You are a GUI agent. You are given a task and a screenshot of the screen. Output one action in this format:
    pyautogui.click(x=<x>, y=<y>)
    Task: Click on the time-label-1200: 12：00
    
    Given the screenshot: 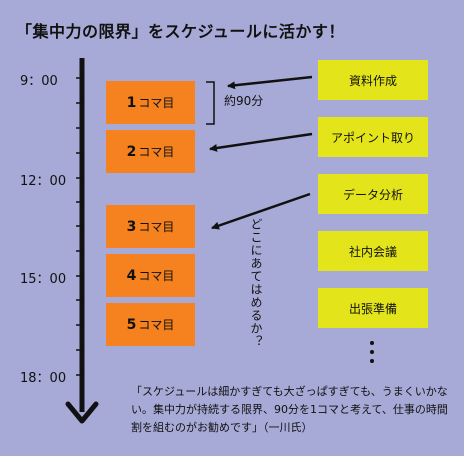 What is the action you would take?
    pyautogui.click(x=43, y=181)
    